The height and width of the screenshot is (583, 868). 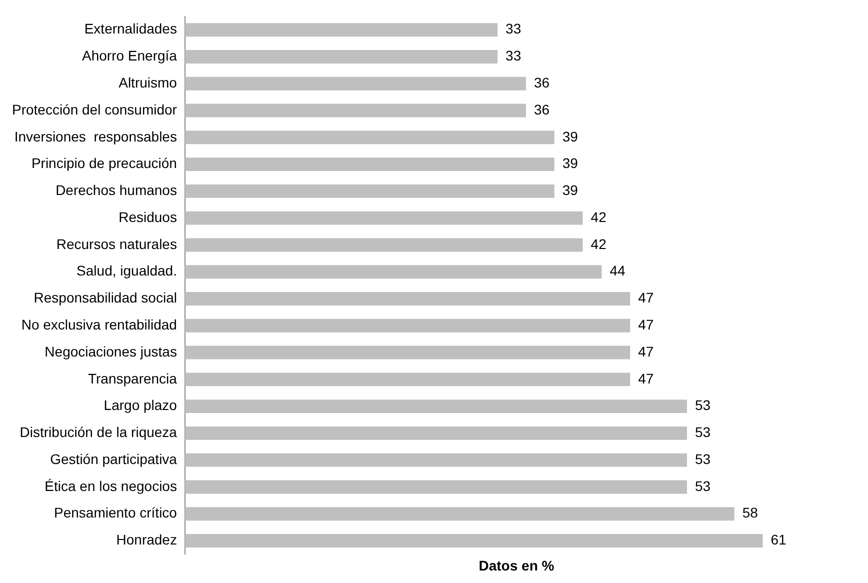 What do you see at coordinates (130, 56) in the screenshot?
I see `y-tick-label: Ahorro Energía` at bounding box center [130, 56].